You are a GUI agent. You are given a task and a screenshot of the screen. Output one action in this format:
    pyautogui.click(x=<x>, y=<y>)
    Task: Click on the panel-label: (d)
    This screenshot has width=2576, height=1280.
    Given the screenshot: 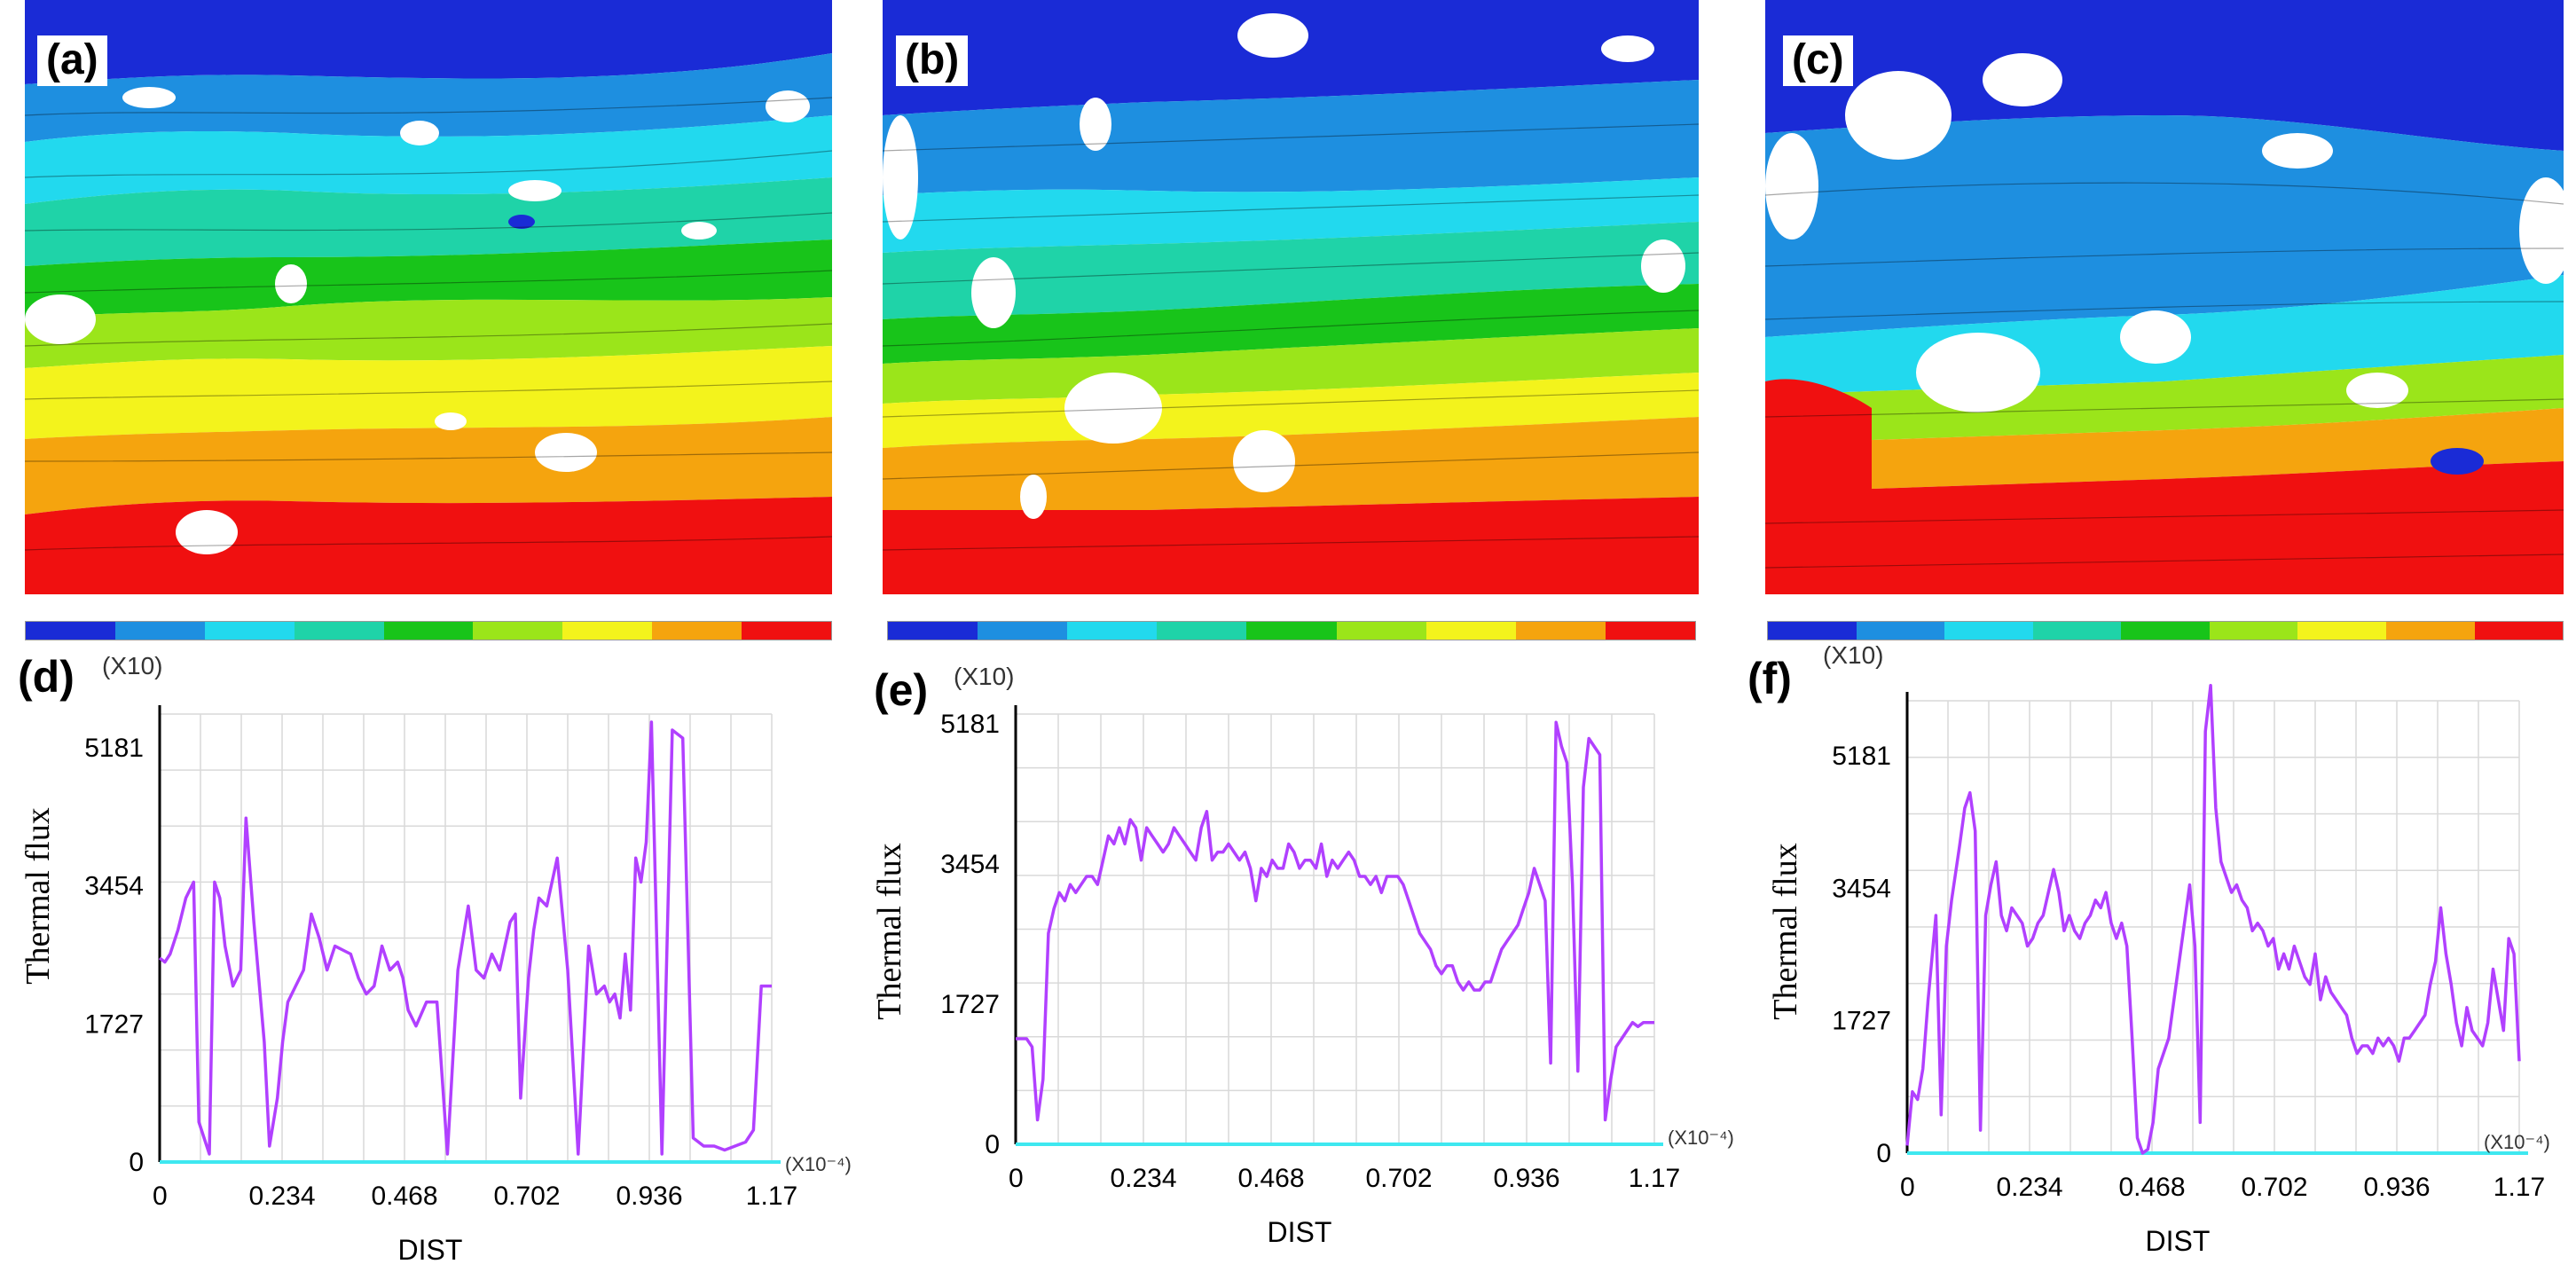 What is the action you would take?
    pyautogui.click(x=46, y=677)
    